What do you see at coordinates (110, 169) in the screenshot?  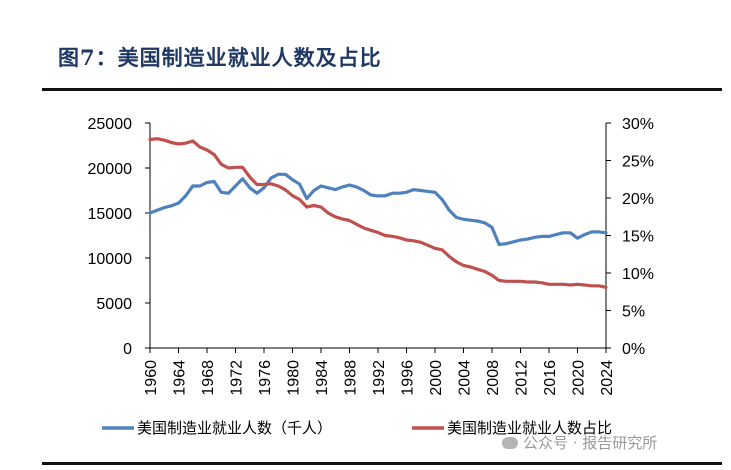 I see `y-left-tick-label: 20000` at bounding box center [110, 169].